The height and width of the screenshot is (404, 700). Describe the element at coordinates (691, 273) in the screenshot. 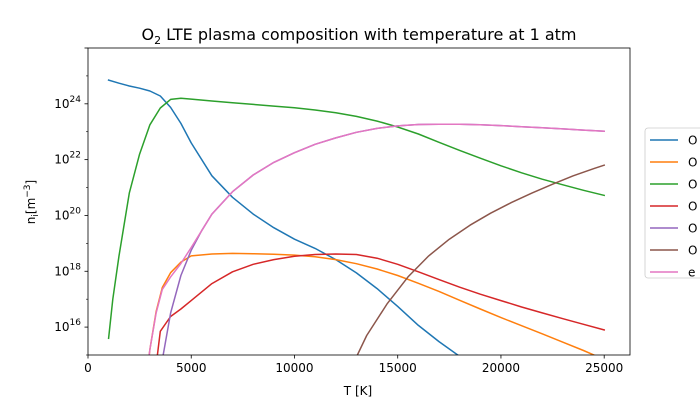

I see `legend-label: e` at that location.